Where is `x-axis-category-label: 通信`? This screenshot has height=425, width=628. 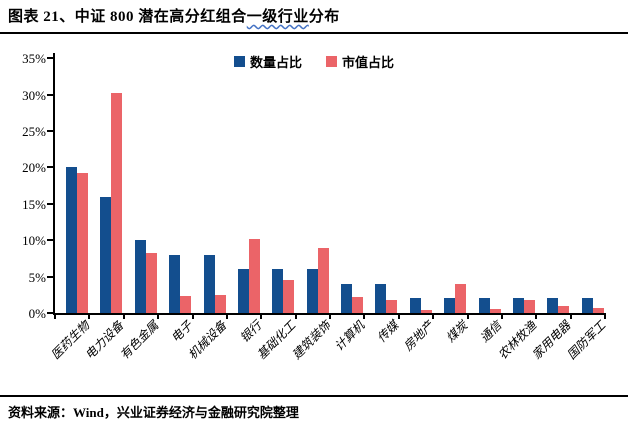 x-axis-category-label: 通信 is located at coordinates (491, 332).